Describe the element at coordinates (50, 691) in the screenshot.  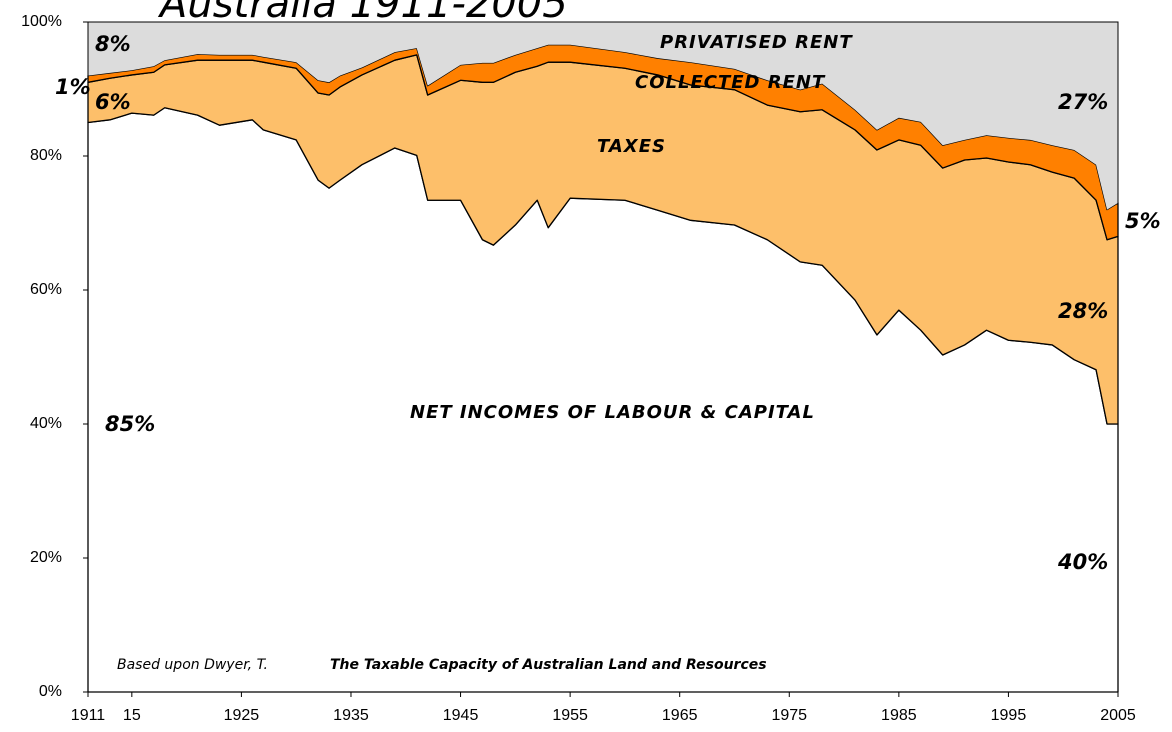
I see `y-tick-label: 0%` at that location.